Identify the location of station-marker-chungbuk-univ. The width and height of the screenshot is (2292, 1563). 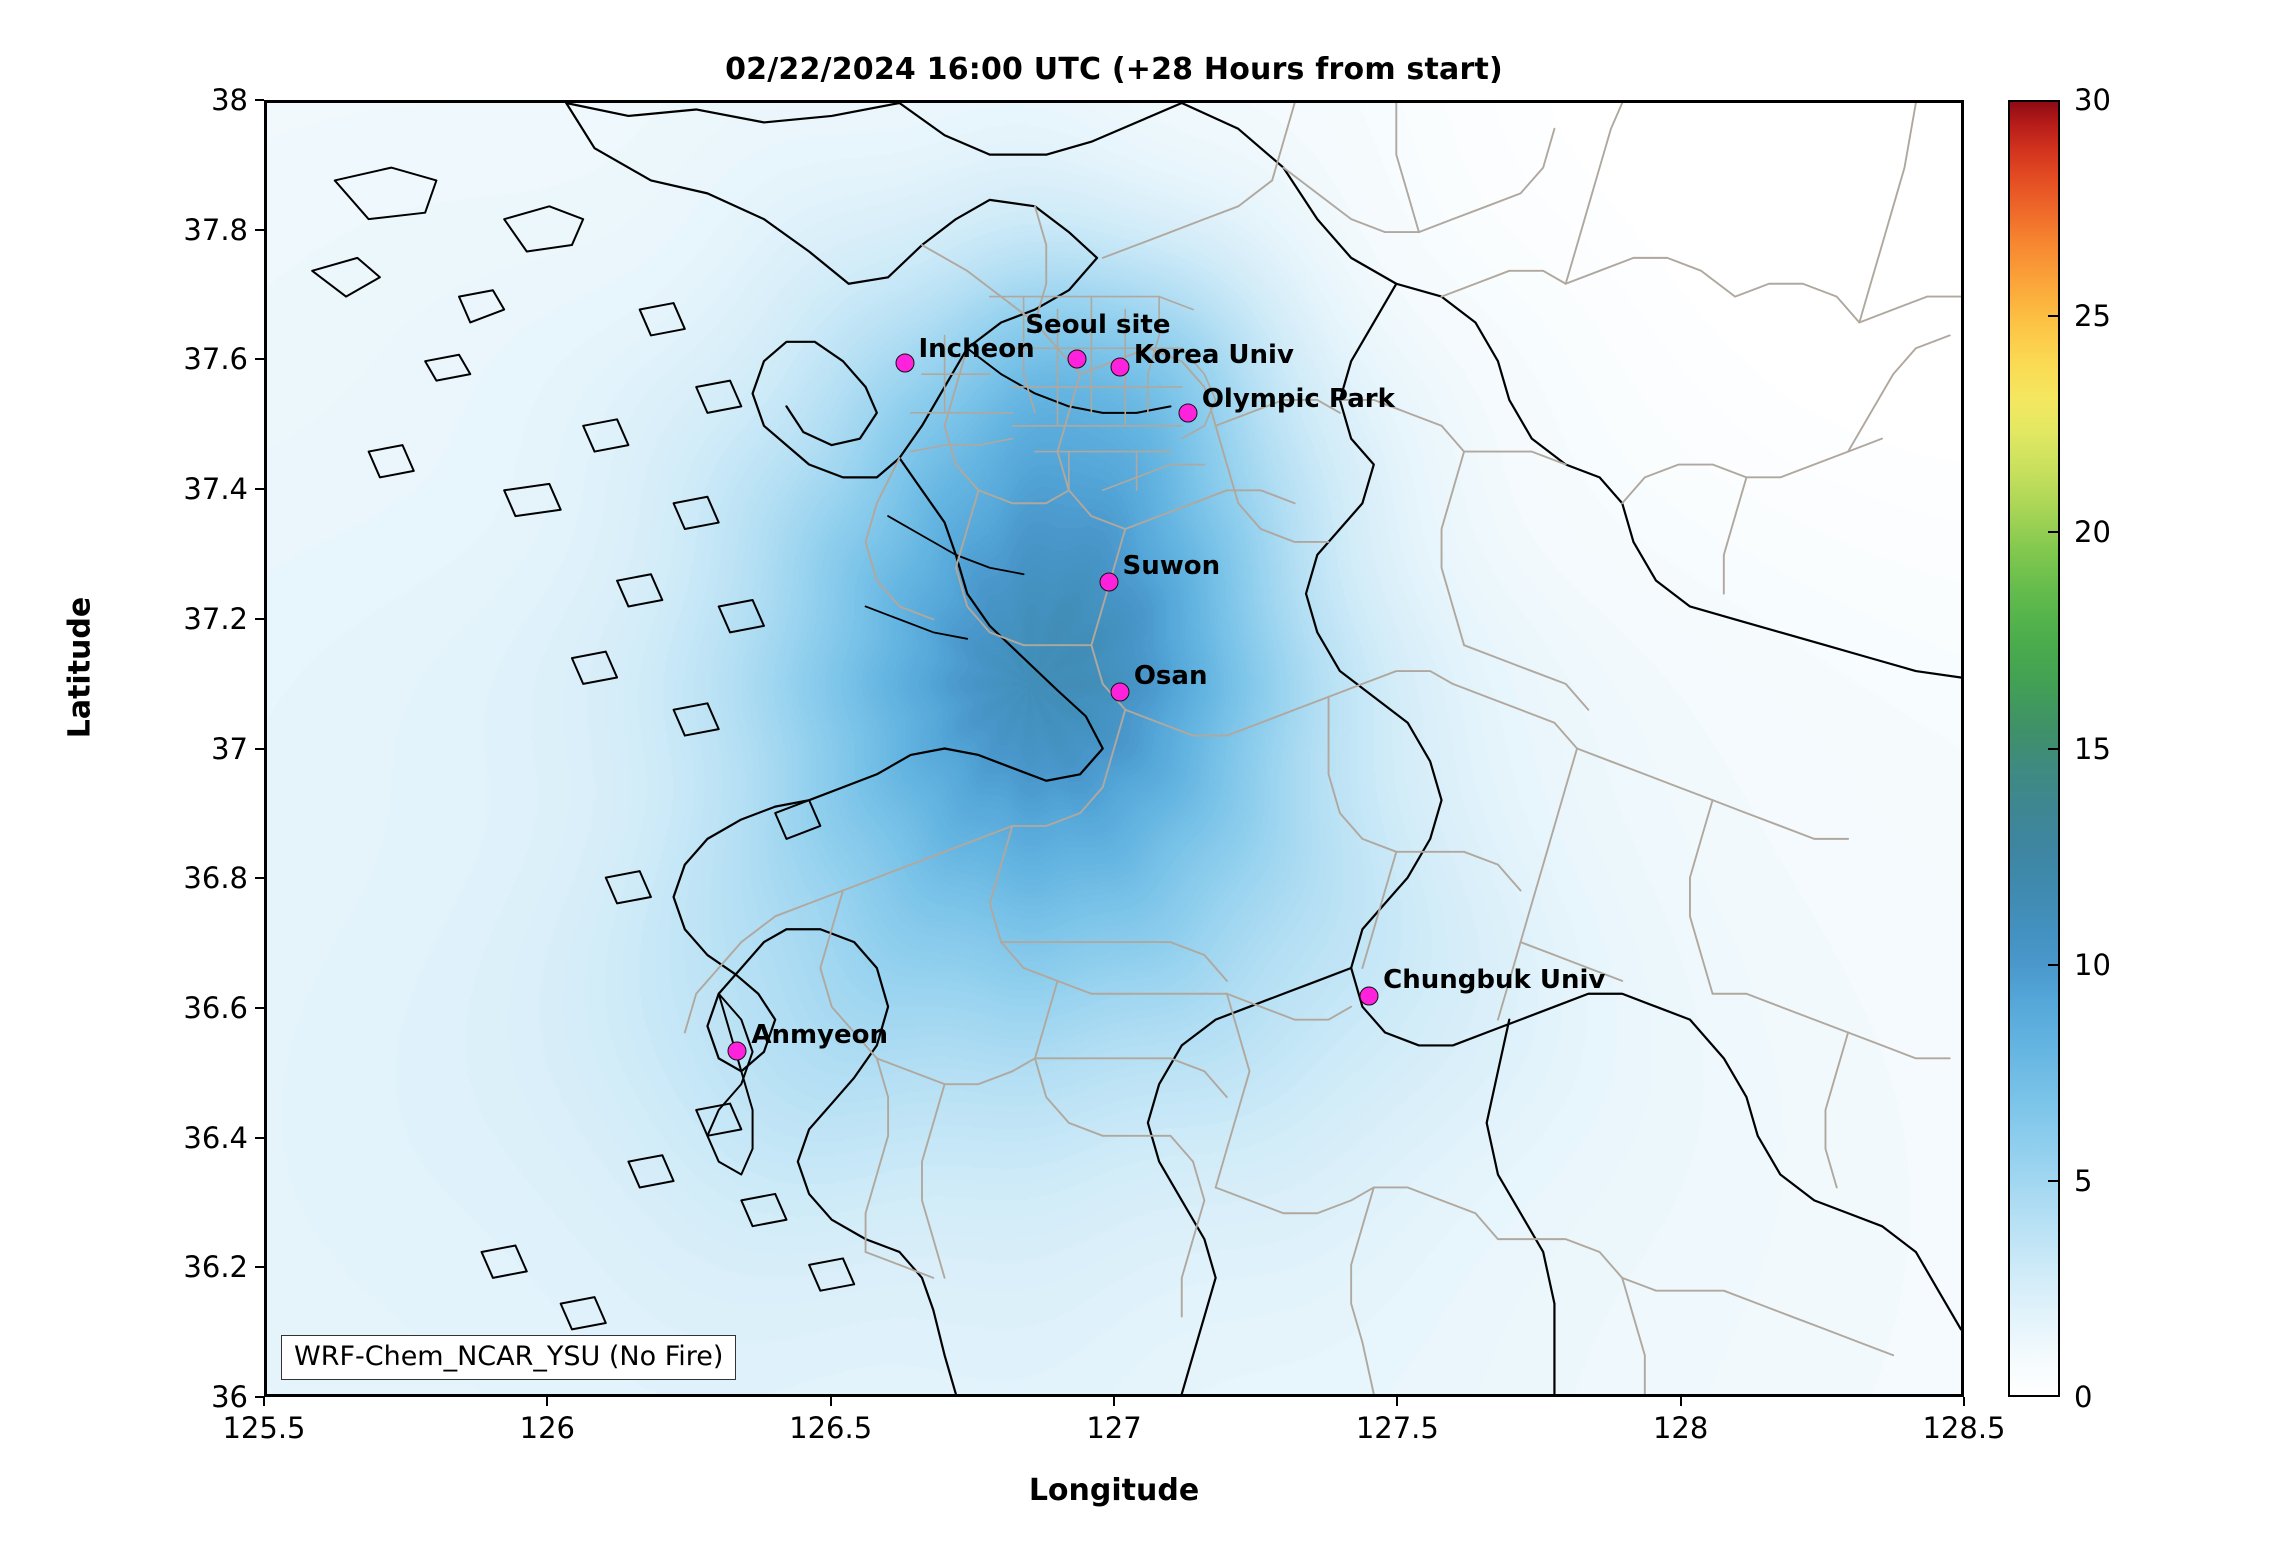
(1369, 996).